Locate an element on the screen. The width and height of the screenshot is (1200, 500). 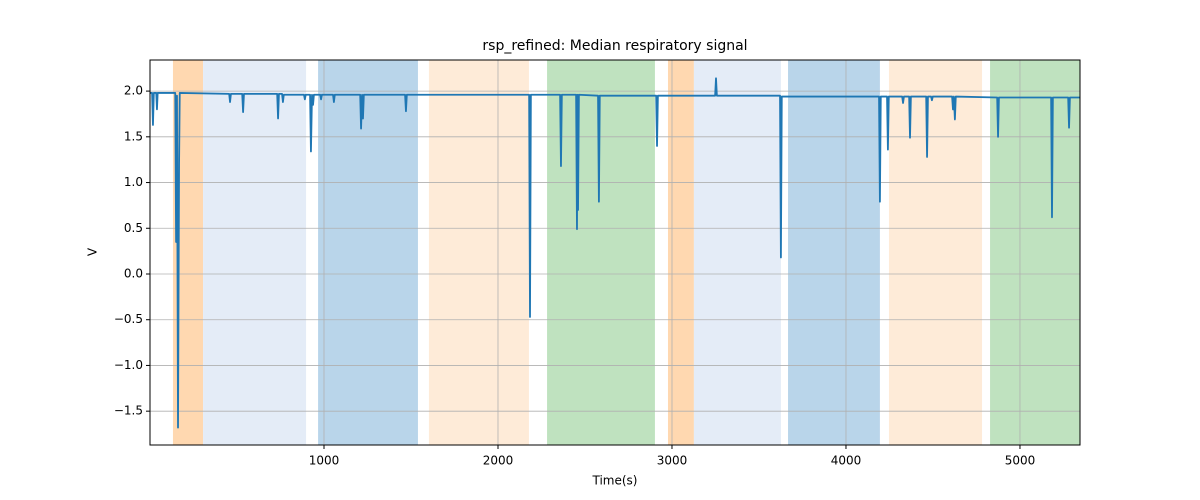
y-tick-label: −1.0 is located at coordinates (128, 365).